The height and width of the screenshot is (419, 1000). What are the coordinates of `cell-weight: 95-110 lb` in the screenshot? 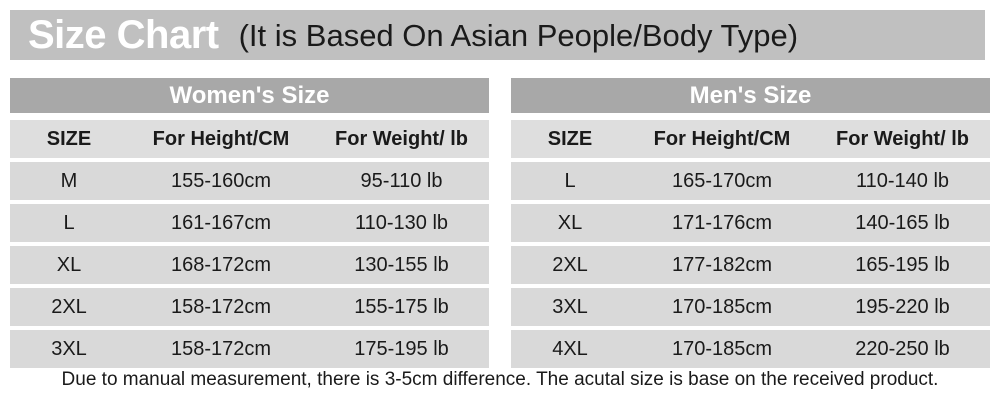 It's located at (401, 181).